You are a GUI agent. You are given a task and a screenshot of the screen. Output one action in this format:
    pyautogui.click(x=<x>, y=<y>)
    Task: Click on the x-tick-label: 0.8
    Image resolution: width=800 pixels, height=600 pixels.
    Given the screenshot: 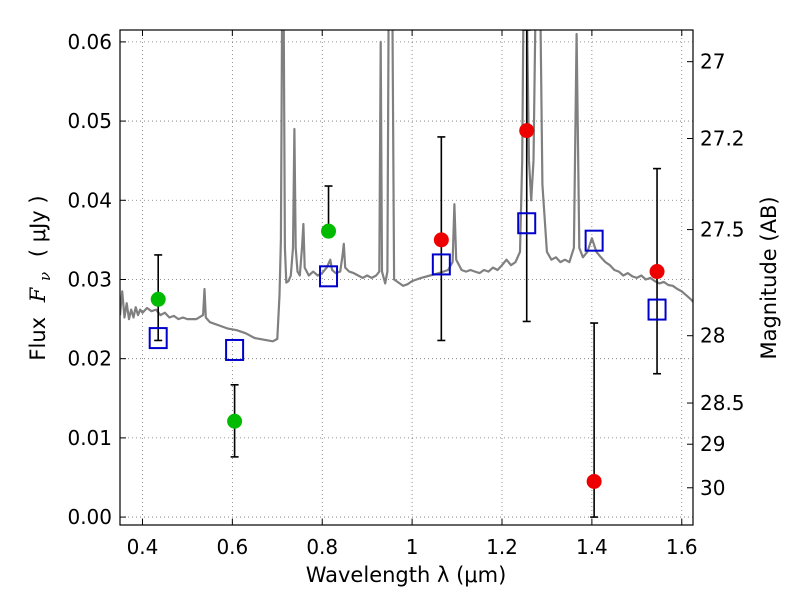 What is the action you would take?
    pyautogui.click(x=322, y=547)
    